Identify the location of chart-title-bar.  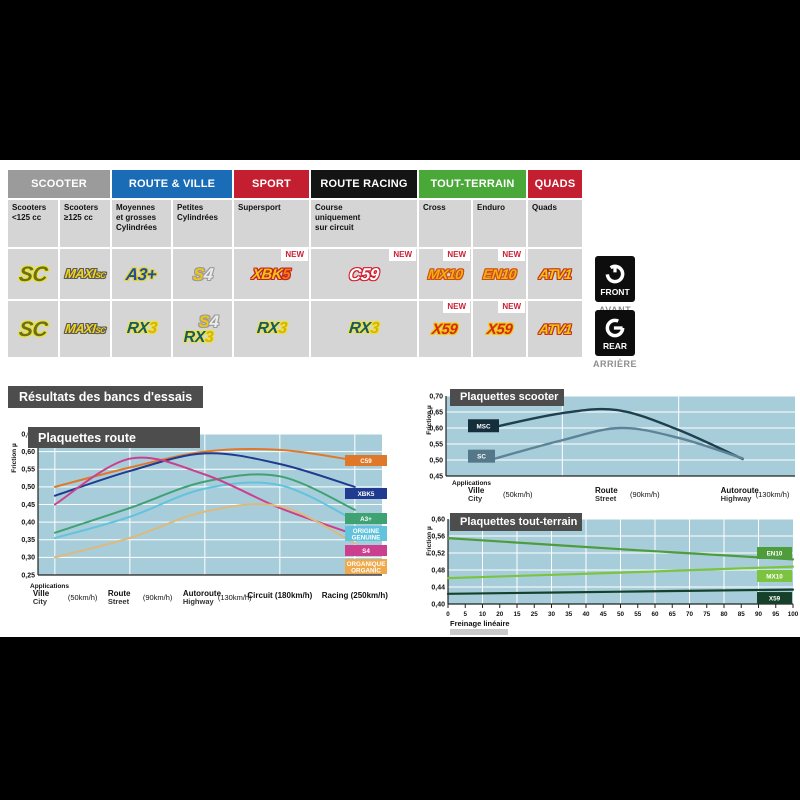
(516, 522).